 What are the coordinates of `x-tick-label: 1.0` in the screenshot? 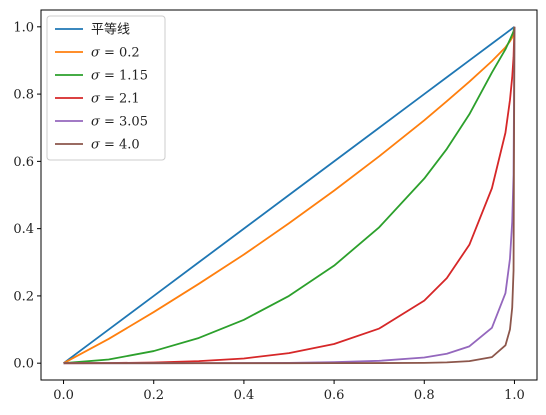 It's located at (514, 395).